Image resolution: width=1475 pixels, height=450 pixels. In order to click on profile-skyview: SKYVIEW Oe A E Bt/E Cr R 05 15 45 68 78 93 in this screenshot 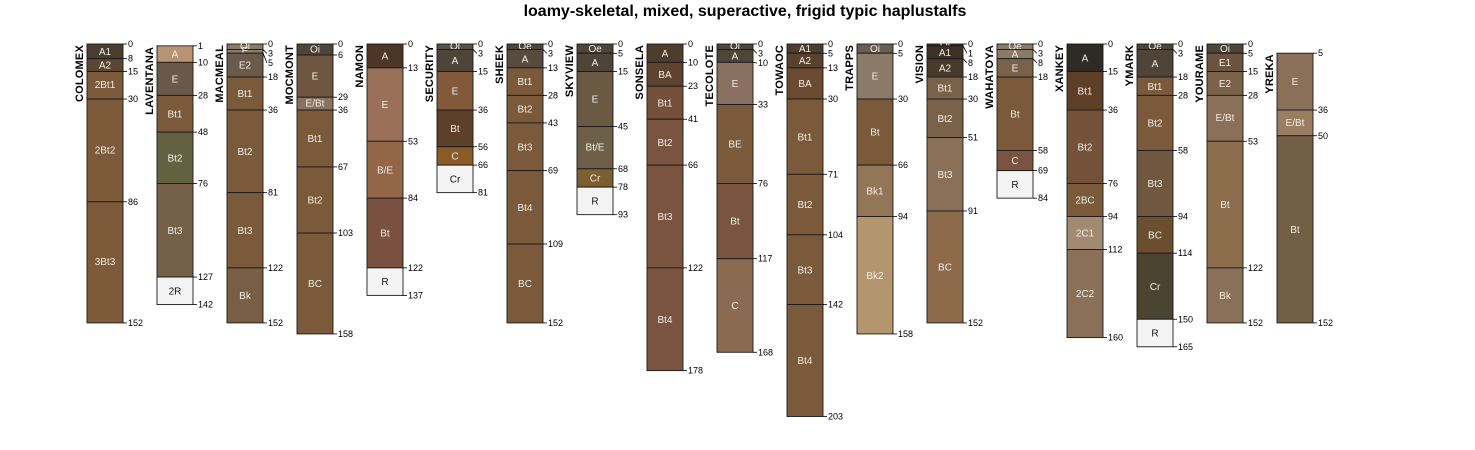, I will do `click(596, 129)`.